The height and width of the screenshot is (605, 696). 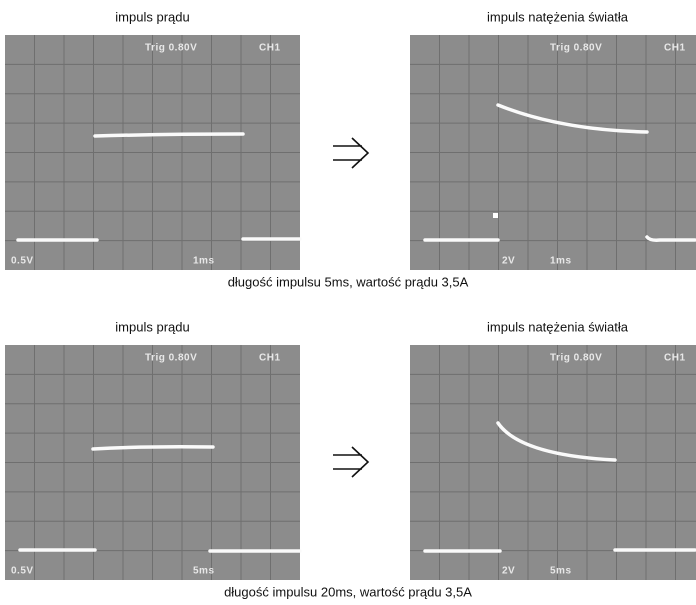 What do you see at coordinates (351, 307) in the screenshot?
I see `arrow` at bounding box center [351, 307].